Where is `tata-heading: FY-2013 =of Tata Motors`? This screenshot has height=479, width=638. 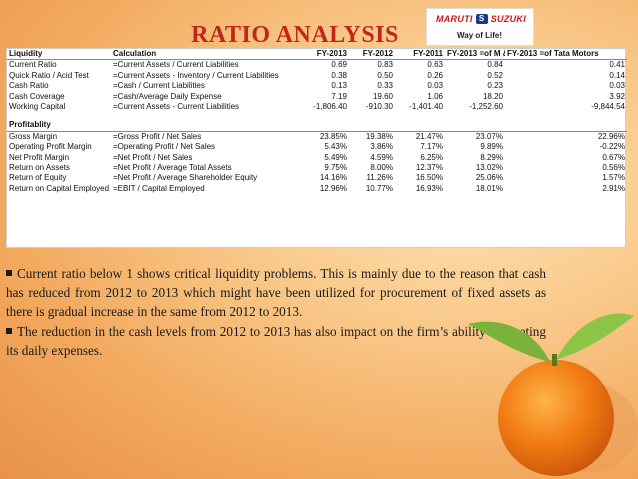 tata-heading: FY-2013 =of Tata Motors is located at coordinates (566, 55).